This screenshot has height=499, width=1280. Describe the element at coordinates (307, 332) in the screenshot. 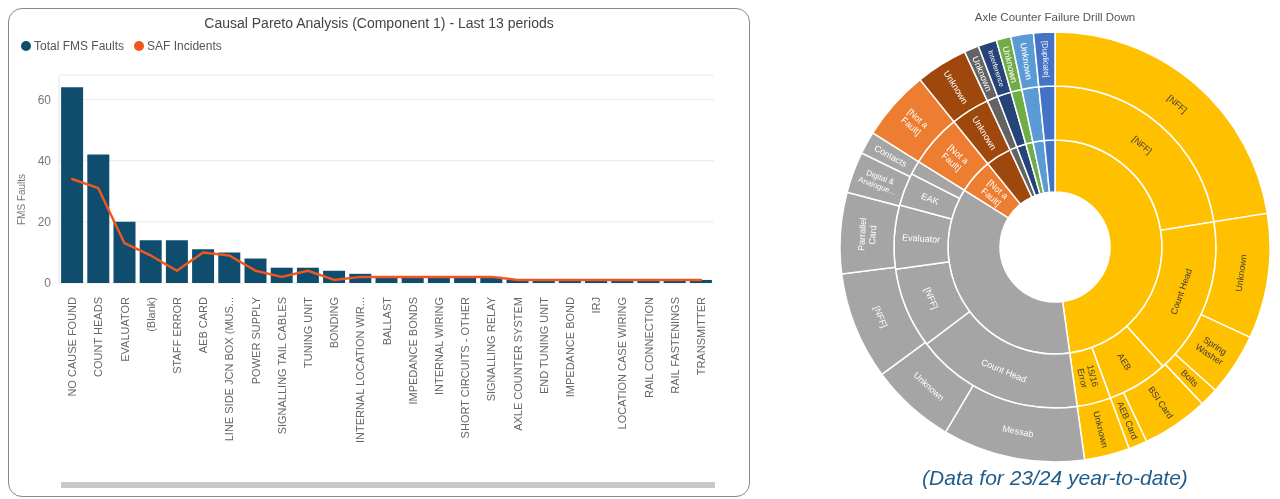

I see `x-tick-label: TUNING UNIT` at that location.